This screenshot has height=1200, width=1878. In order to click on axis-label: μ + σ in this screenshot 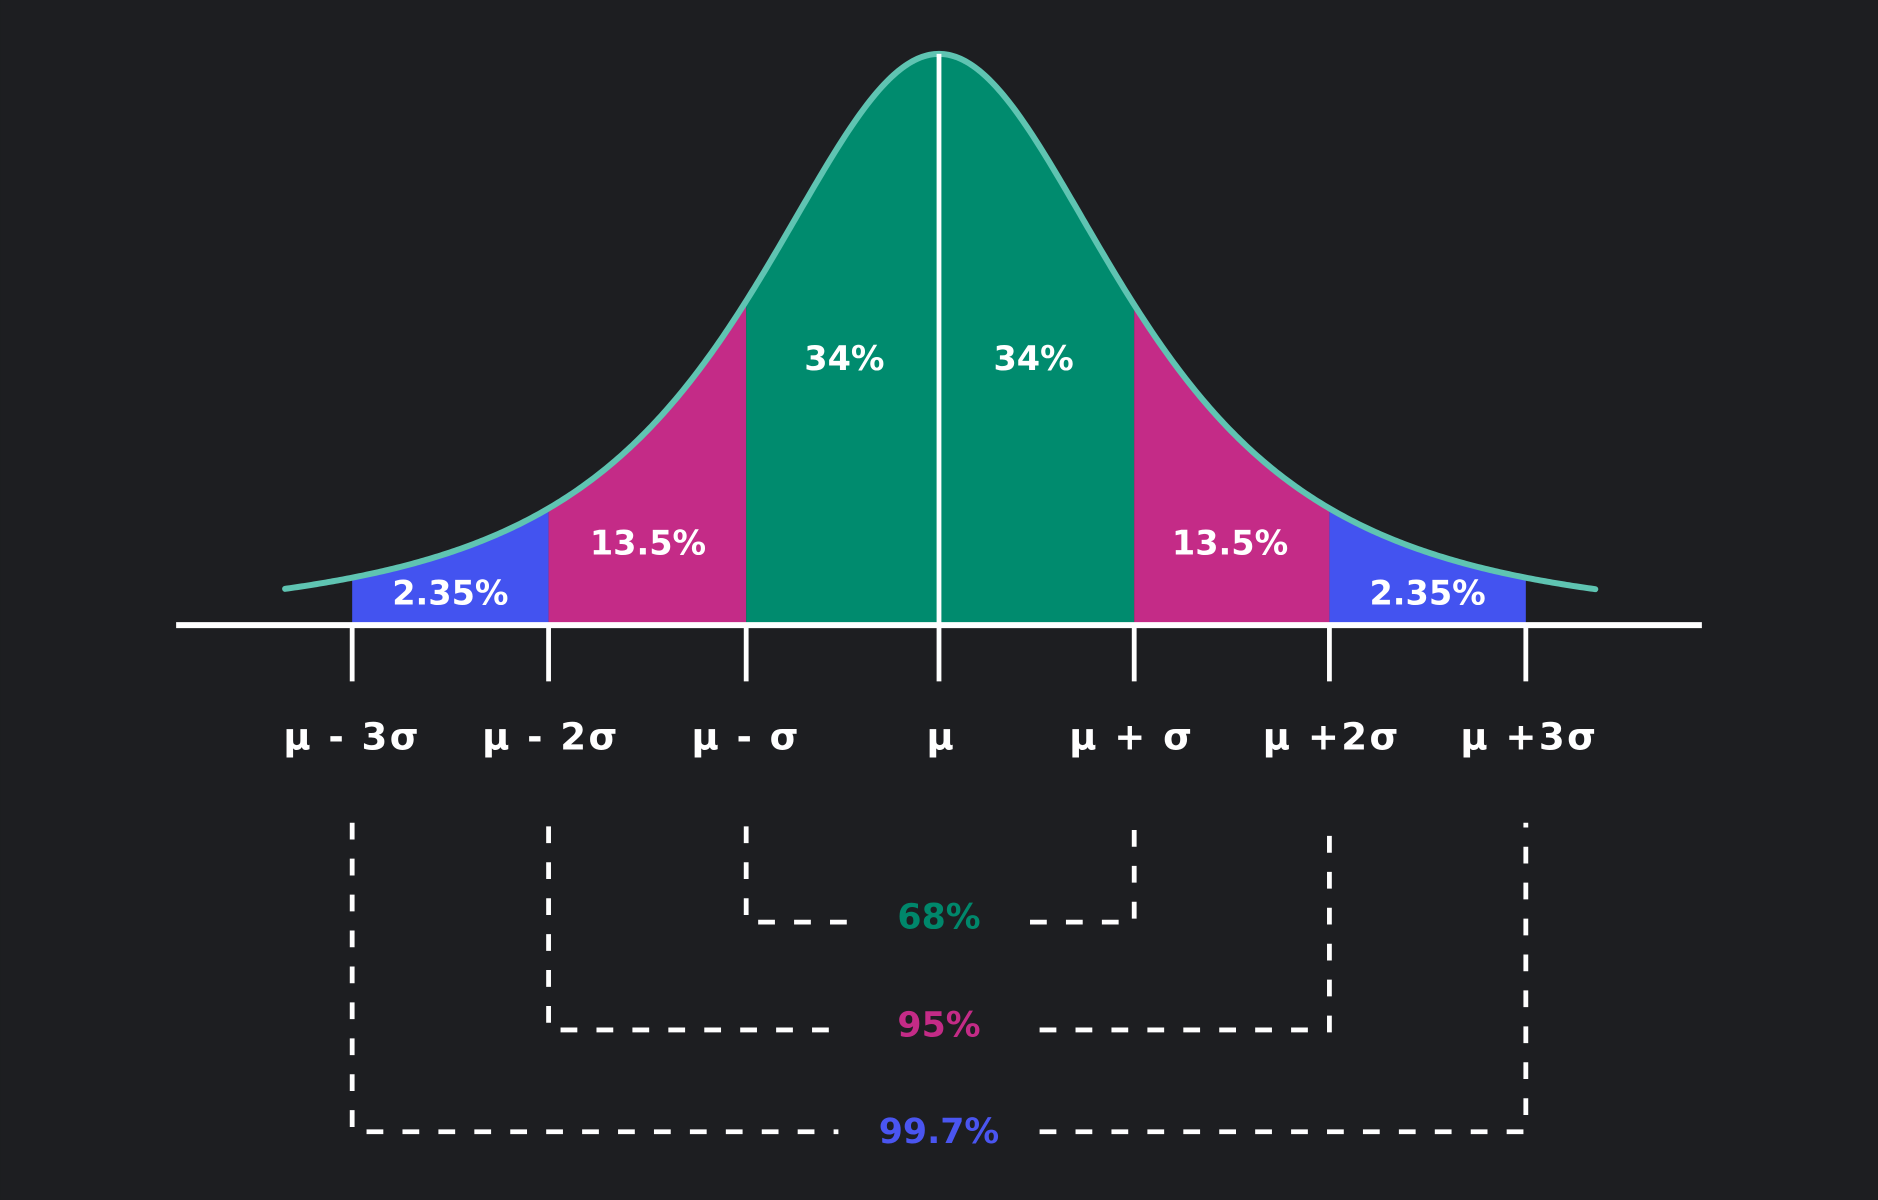, I will do `click(1131, 736)`.